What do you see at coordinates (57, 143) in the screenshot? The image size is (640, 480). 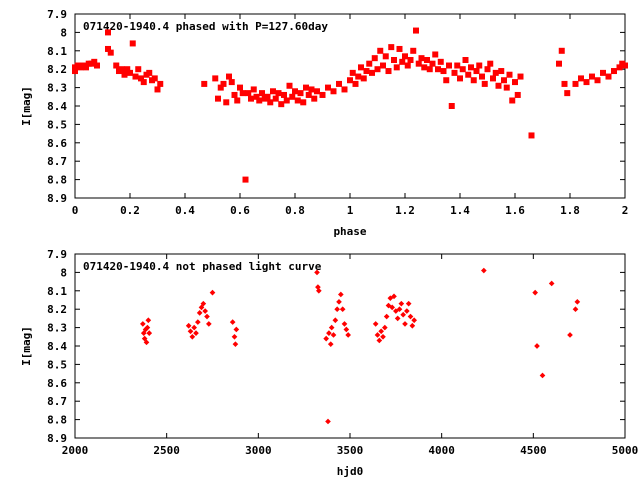 I see `y-tick-label: 8.6` at bounding box center [57, 143].